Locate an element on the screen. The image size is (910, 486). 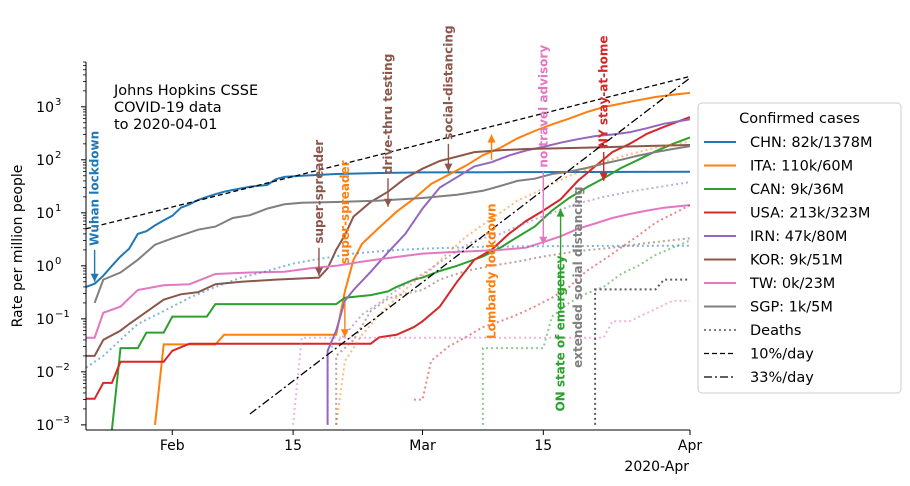
y-tick-exponent: 1 is located at coordinates (58, 208).